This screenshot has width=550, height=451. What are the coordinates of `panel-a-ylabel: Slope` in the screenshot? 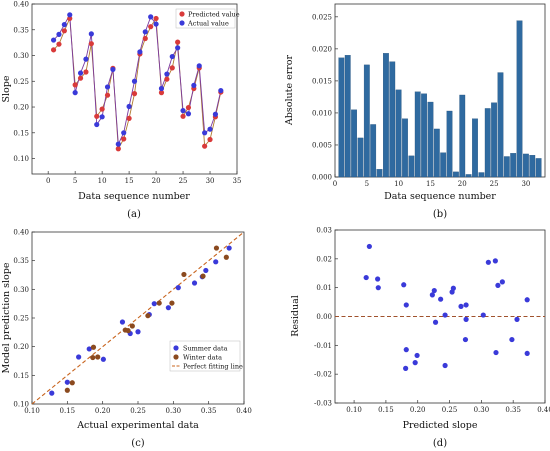 It's located at (6, 88).